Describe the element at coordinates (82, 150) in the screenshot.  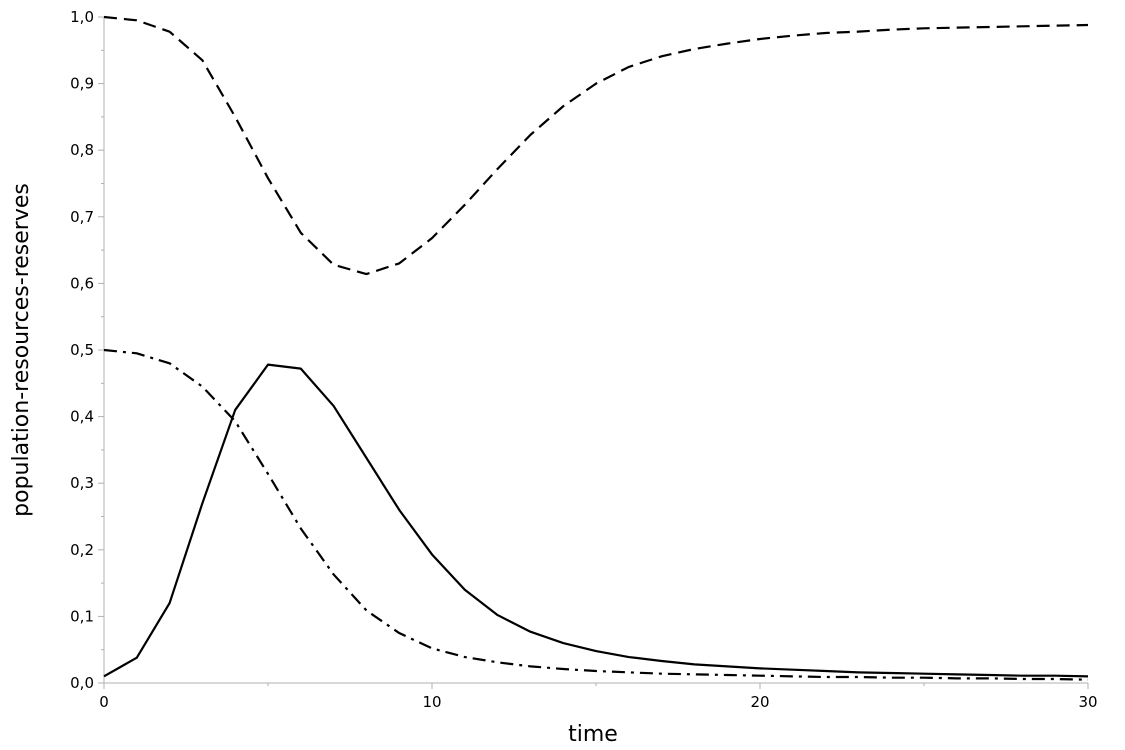
I see `y-tick-label: 0,8` at that location.